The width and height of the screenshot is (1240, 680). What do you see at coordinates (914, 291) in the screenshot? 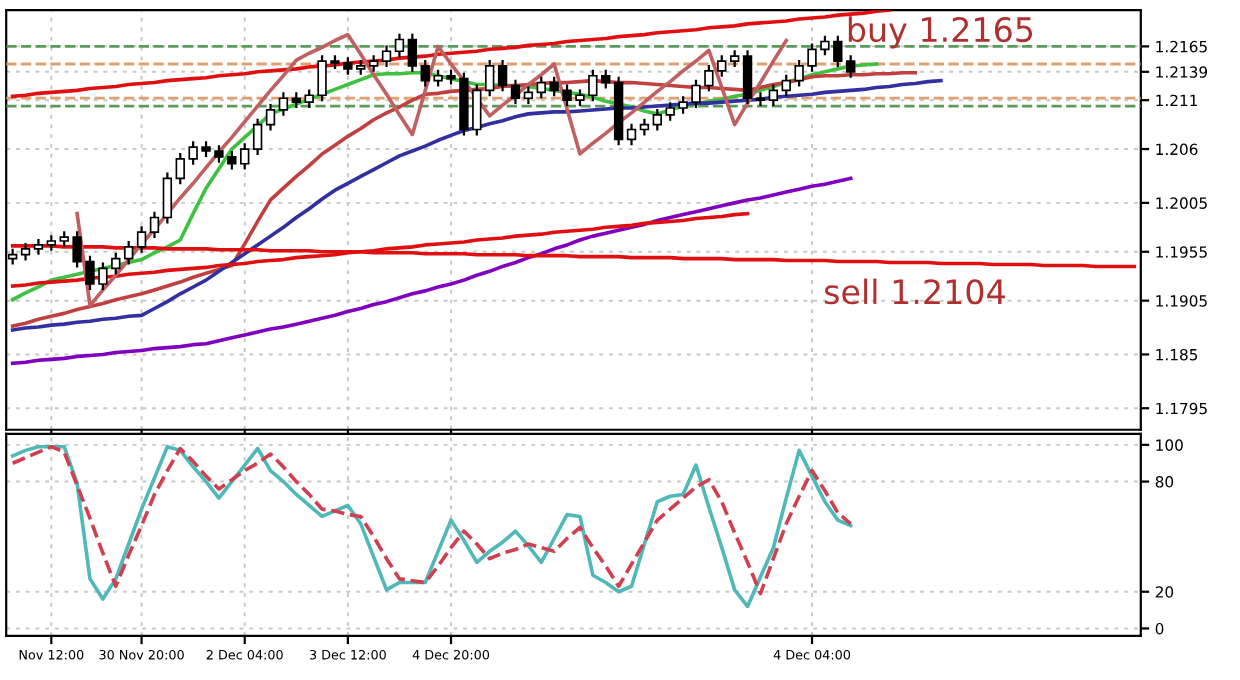
I see `annotation: sell 1.2104` at bounding box center [914, 291].